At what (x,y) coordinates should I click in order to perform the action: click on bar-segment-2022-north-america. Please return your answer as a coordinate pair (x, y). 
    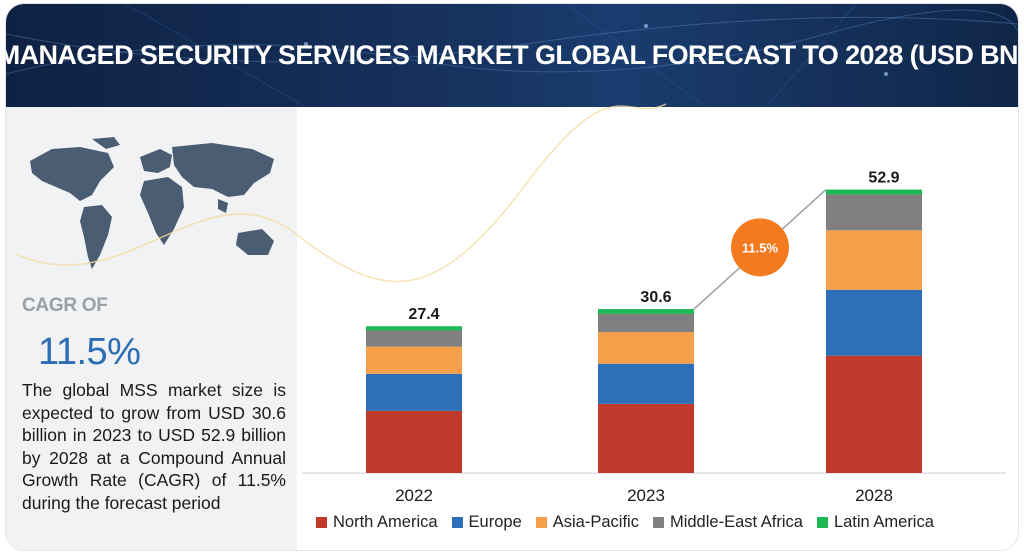
    Looking at the image, I should click on (414, 441).